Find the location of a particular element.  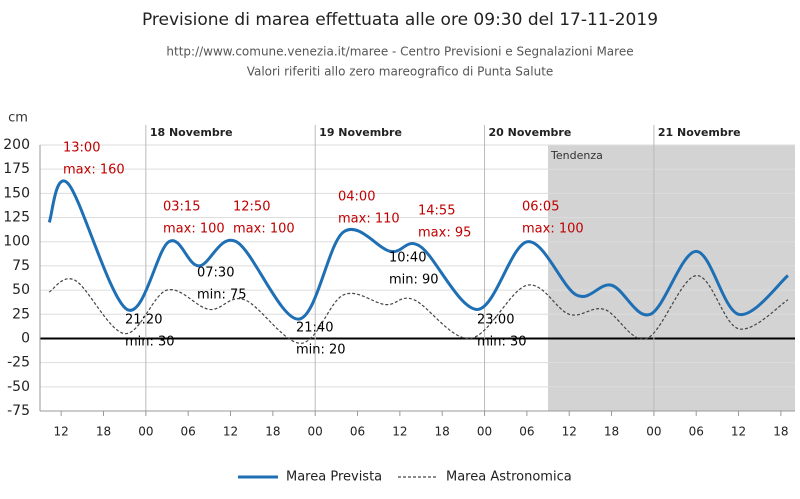

annotation-time: 21:40 is located at coordinates (314, 328).